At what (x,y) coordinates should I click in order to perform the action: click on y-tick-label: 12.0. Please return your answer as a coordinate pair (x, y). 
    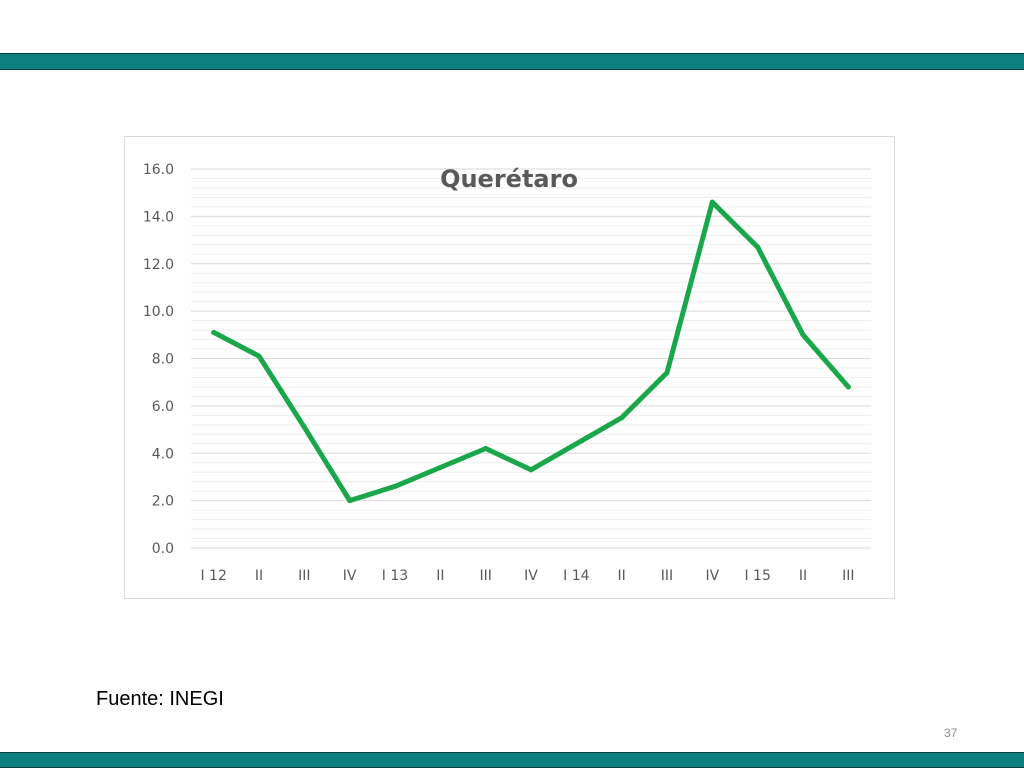
    Looking at the image, I should click on (158, 265).